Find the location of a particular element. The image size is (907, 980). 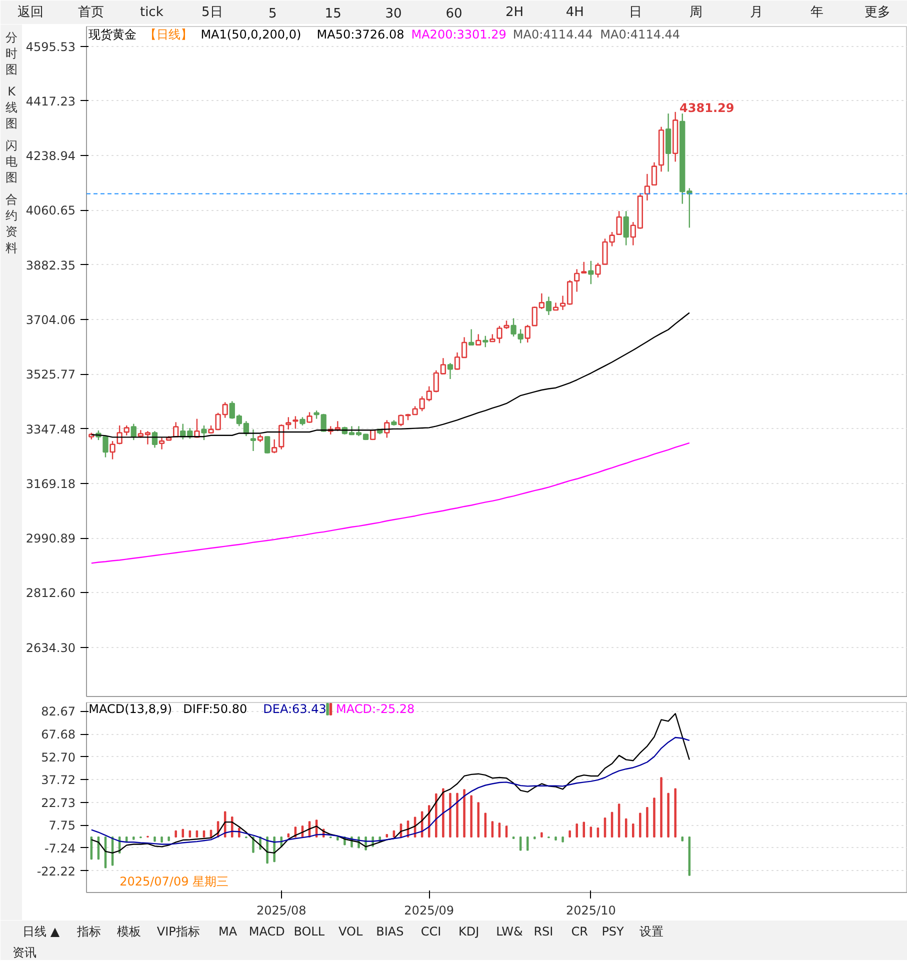

text: 资讯 is located at coordinates (24, 953).